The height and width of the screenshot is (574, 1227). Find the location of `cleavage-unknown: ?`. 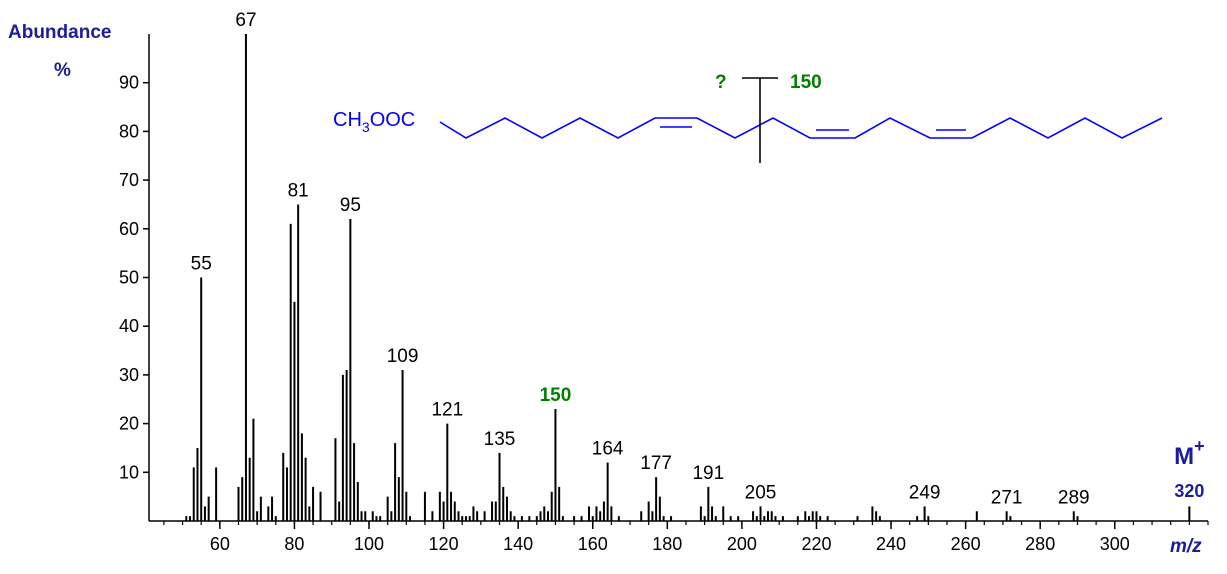

cleavage-unknown: ? is located at coordinates (721, 82).